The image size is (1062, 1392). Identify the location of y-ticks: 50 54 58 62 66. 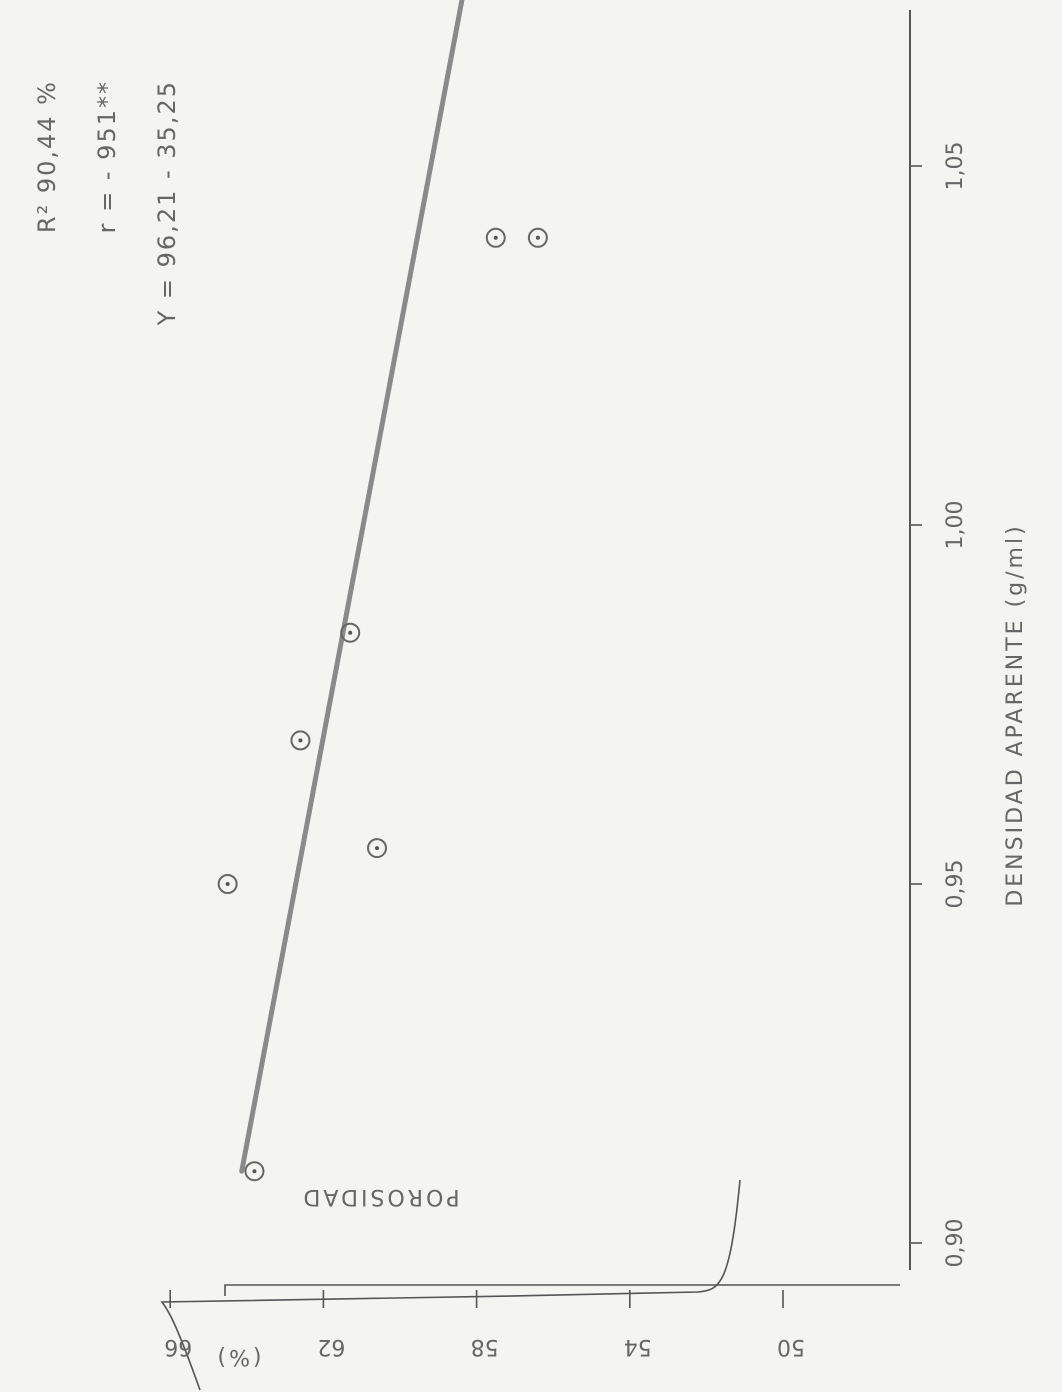
(484, 1324).